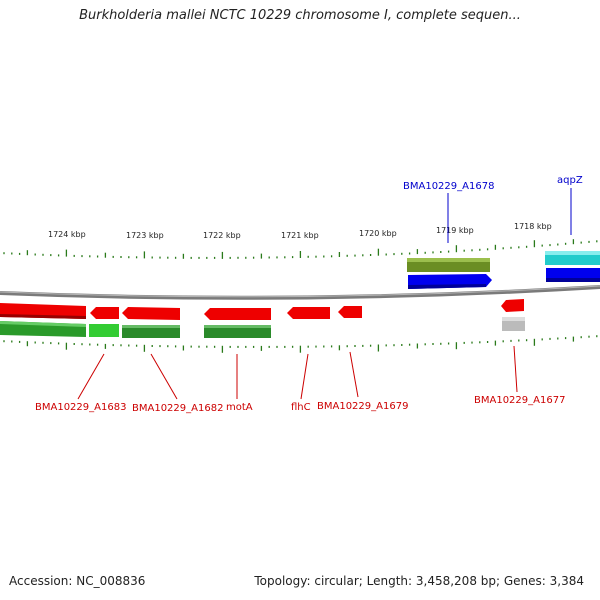  What do you see at coordinates (43, 324) in the screenshot?
I see `cds-green-1683-shade` at bounding box center [43, 324].